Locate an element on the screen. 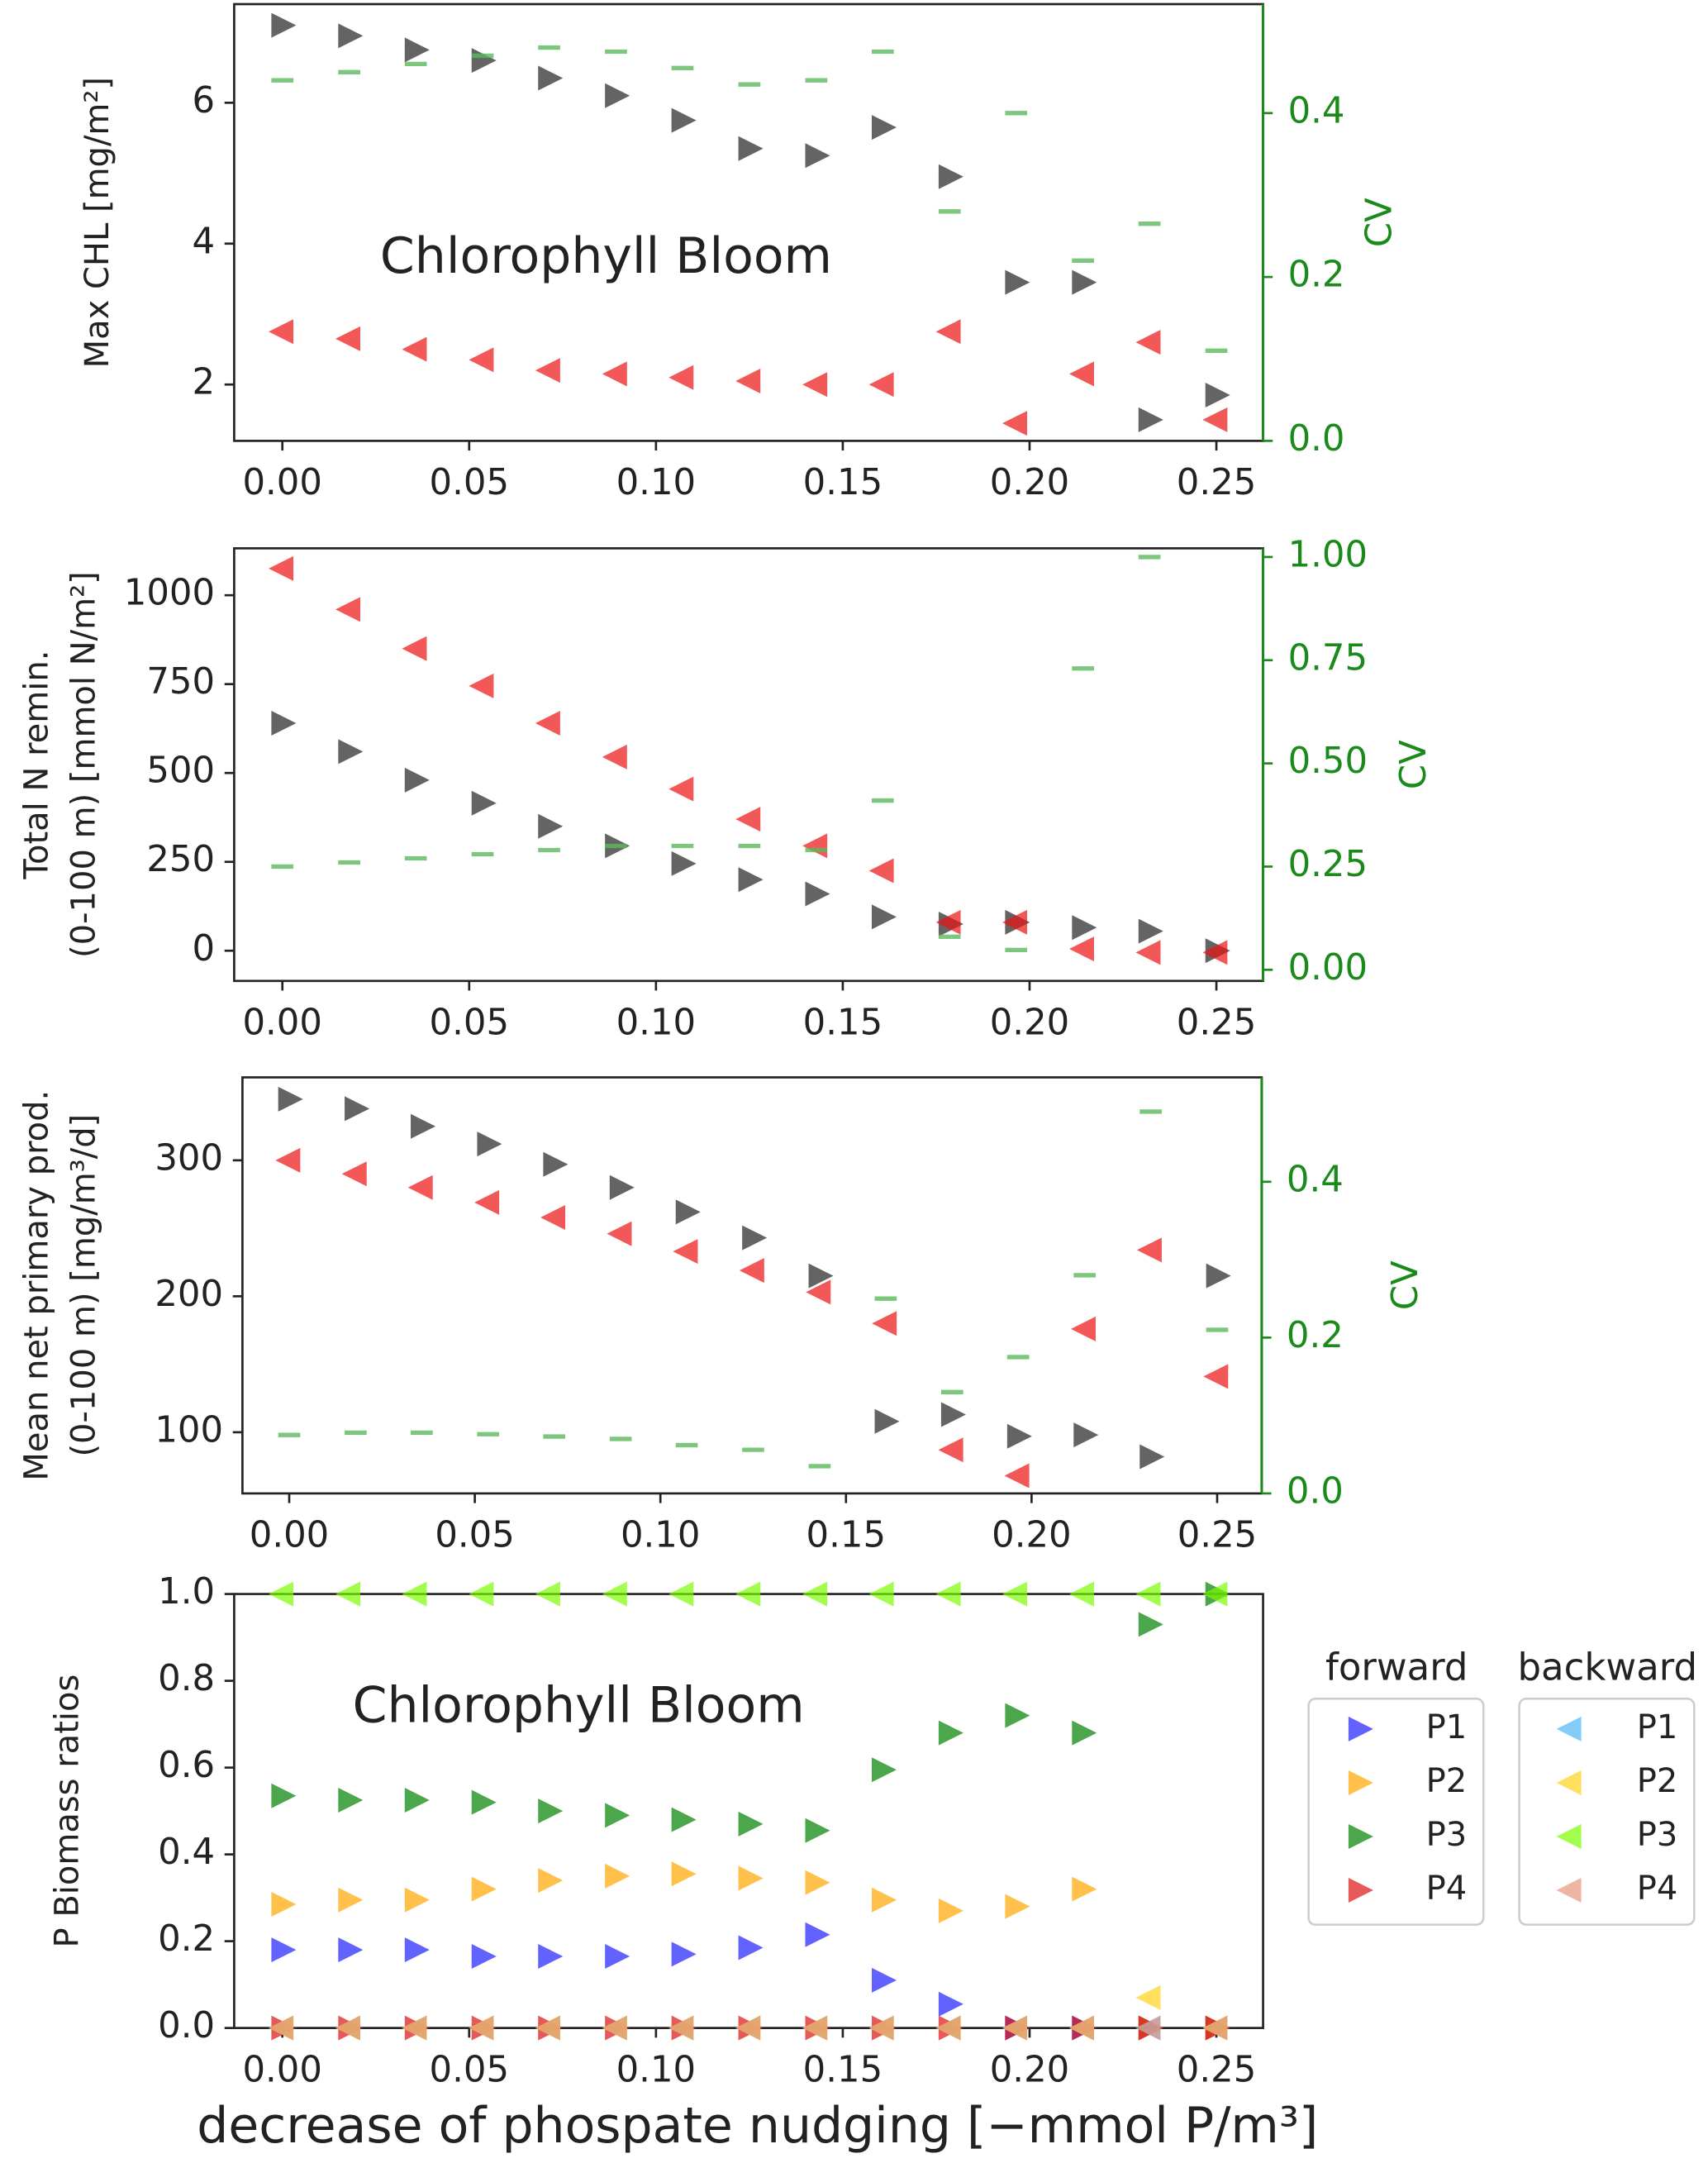 The image size is (1708, 2163). x-tick-label: 0.00 is located at coordinates (289, 1535).